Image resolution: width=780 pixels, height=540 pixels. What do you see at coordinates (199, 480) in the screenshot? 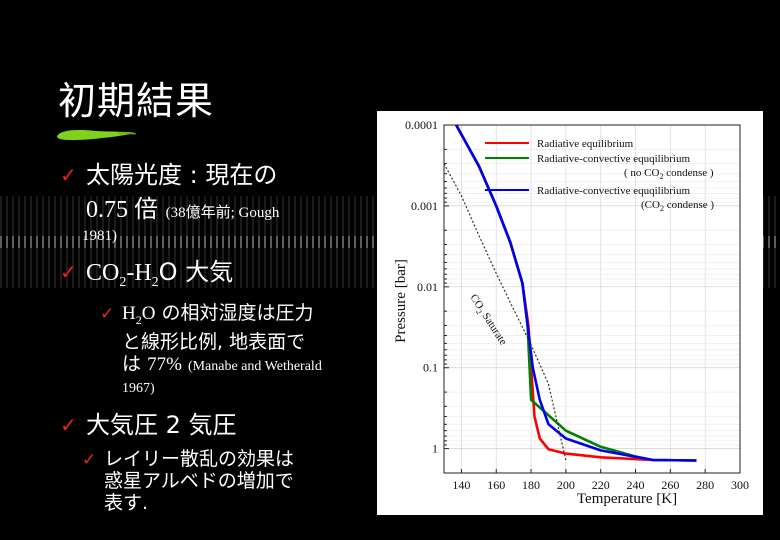
I see `sub-bullet-text: レイリー散乱の効果は 惑星アルベドの増加で 表す.` at bounding box center [199, 480].